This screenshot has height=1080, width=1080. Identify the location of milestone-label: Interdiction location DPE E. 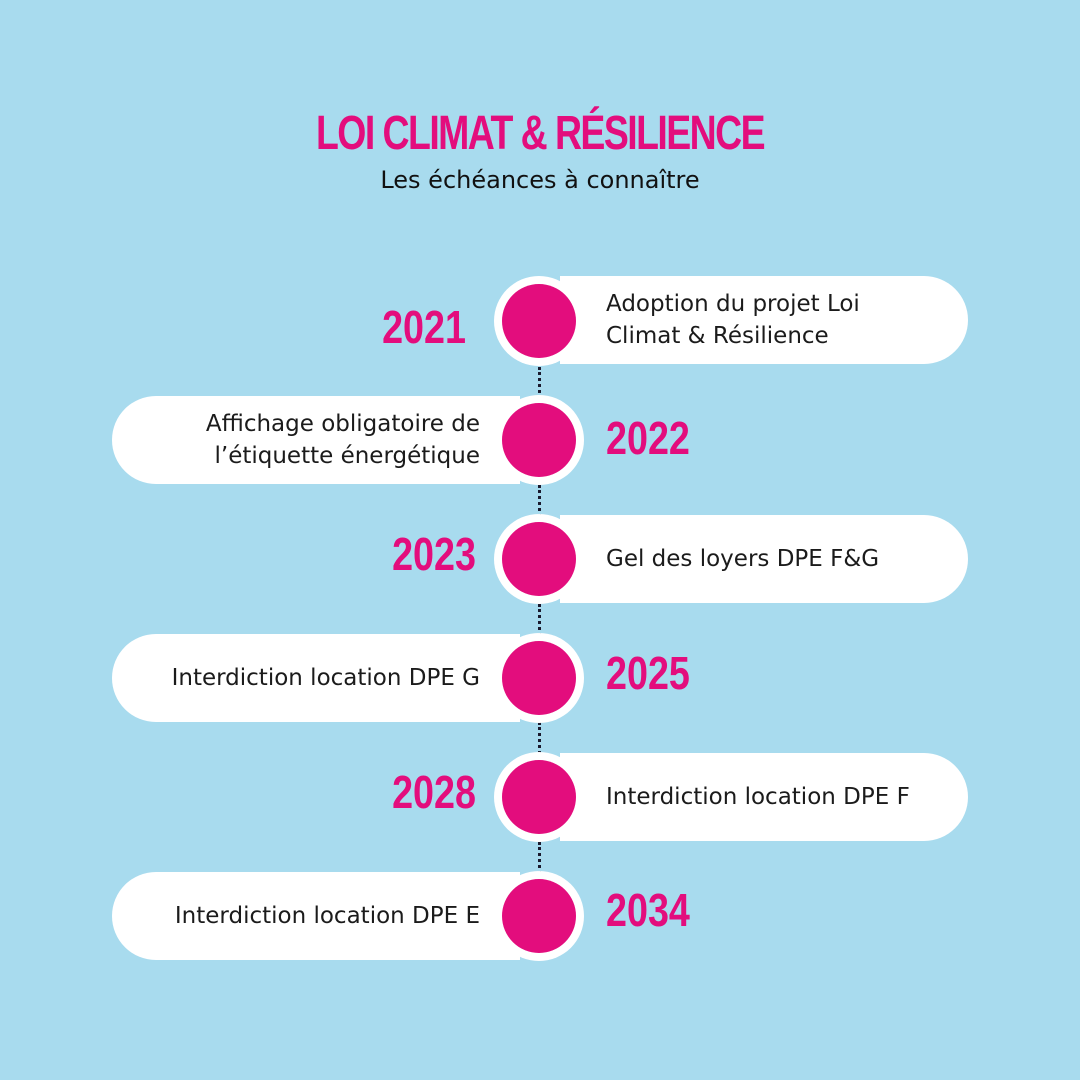
(327, 916).